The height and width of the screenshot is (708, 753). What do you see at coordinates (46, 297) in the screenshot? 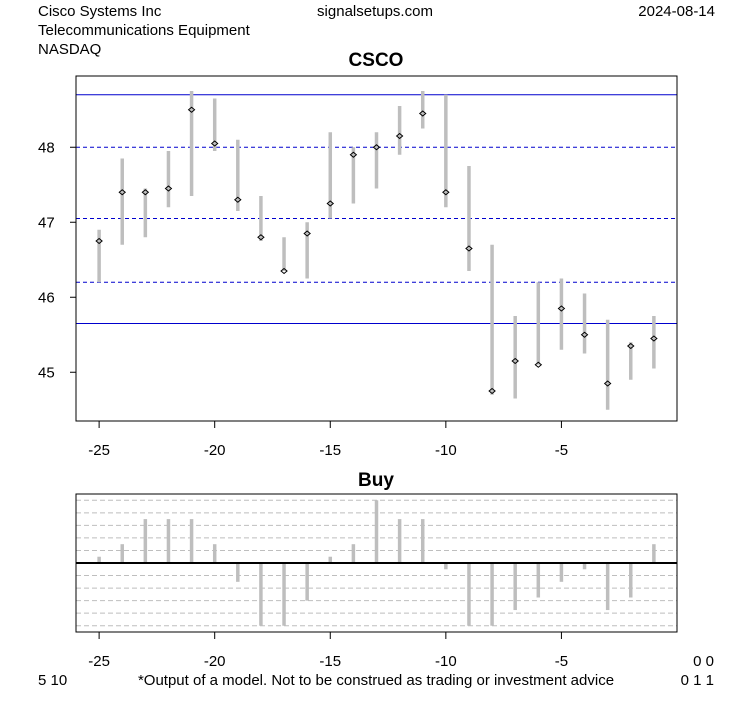
I see `y-tick-label: 46` at bounding box center [46, 297].